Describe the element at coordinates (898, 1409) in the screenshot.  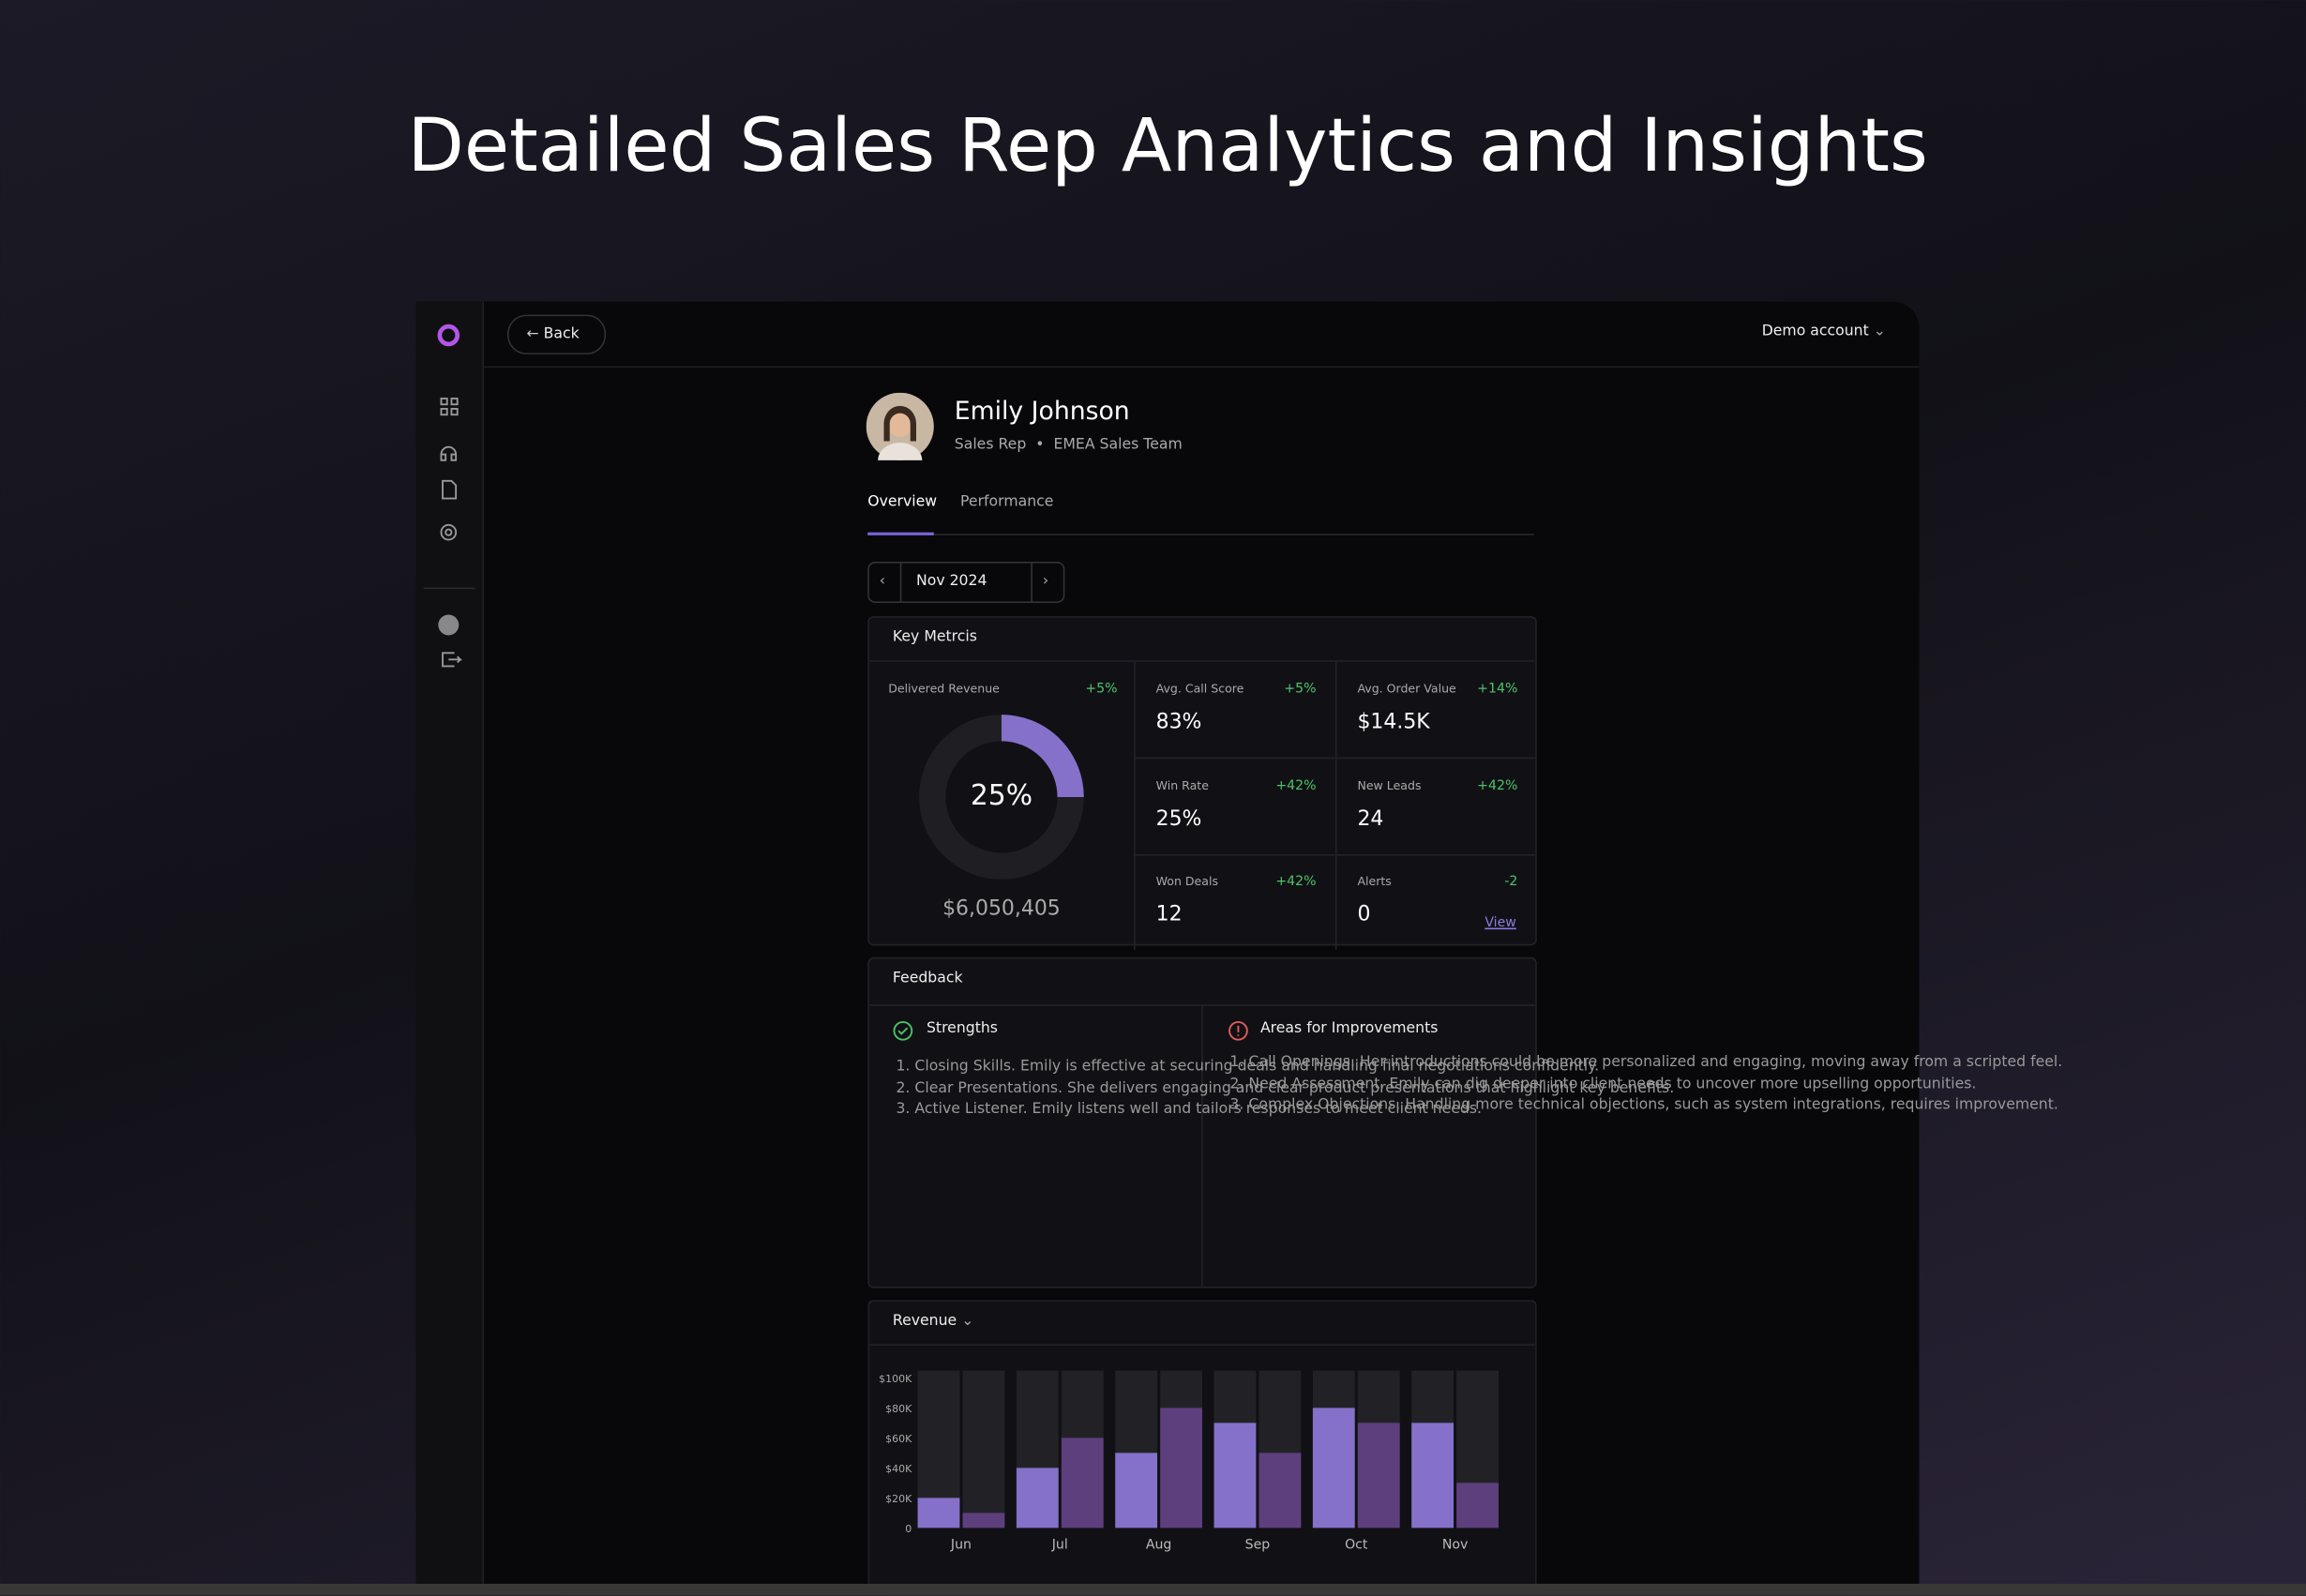
I see `y-tick-label: $80K` at that location.